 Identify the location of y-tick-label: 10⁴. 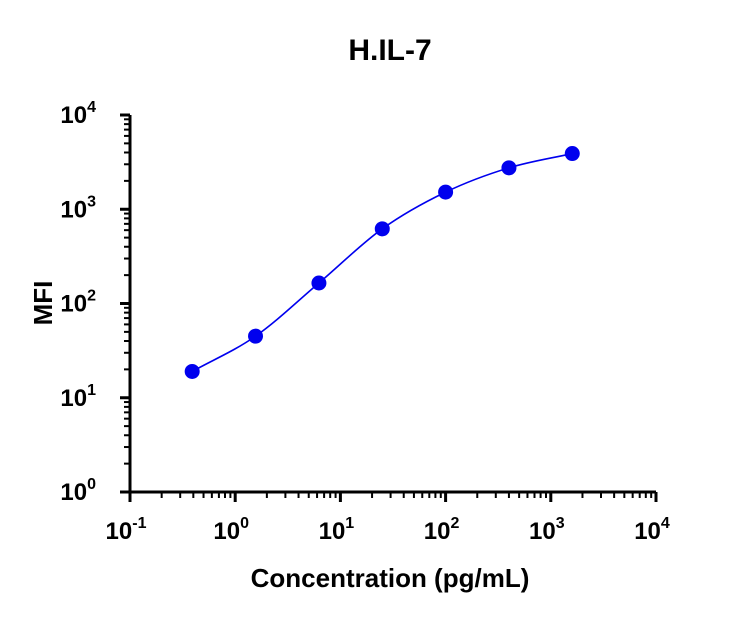
(78, 114).